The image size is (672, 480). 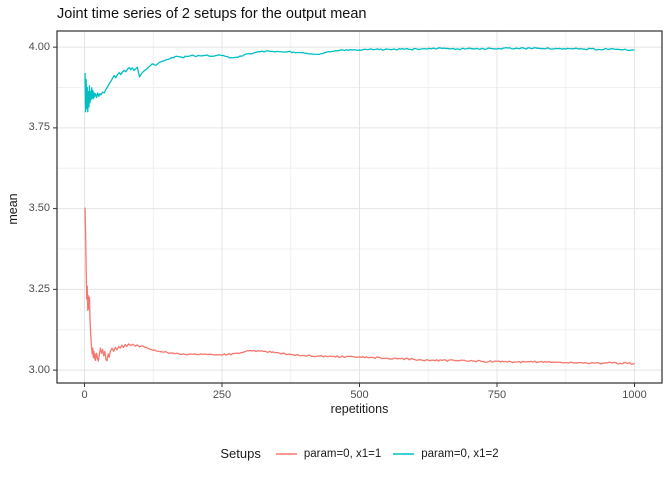 I want to click on legend-item-setup-2: param=0, x1=2, so click(x=446, y=454).